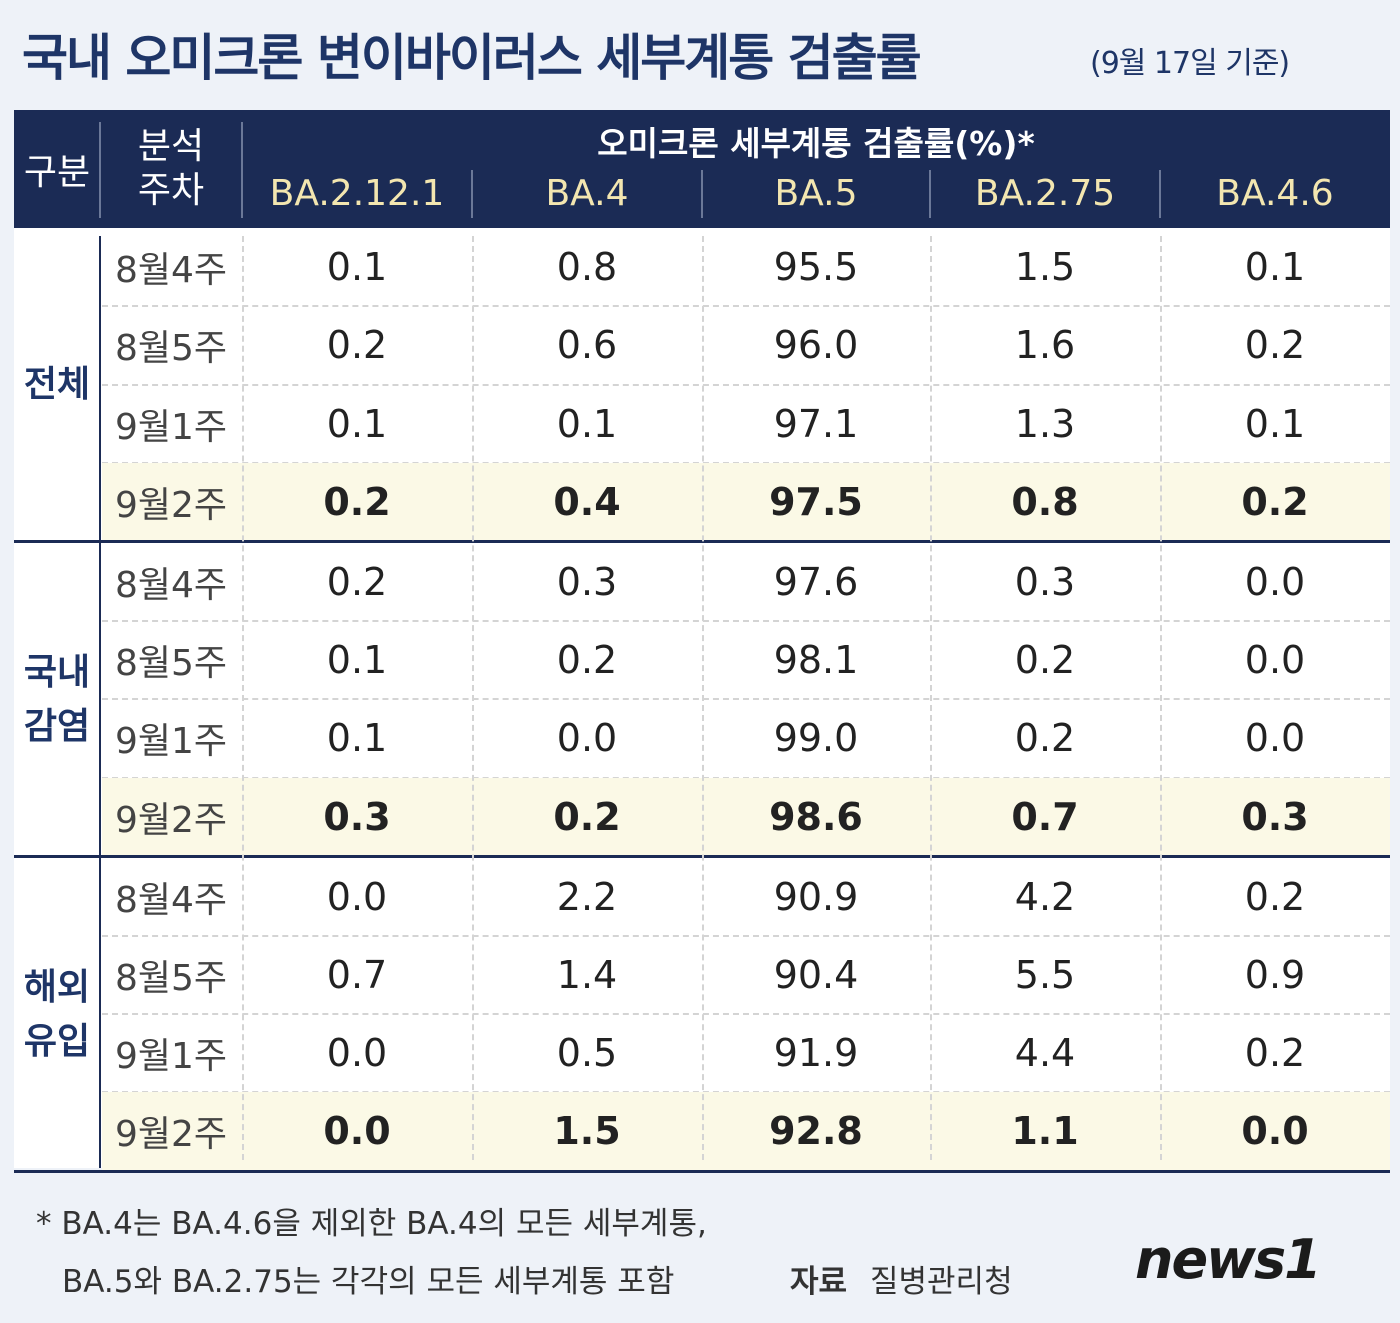 Image resolution: width=1400 pixels, height=1323 pixels. I want to click on variant-header: BA.5, so click(816, 193).